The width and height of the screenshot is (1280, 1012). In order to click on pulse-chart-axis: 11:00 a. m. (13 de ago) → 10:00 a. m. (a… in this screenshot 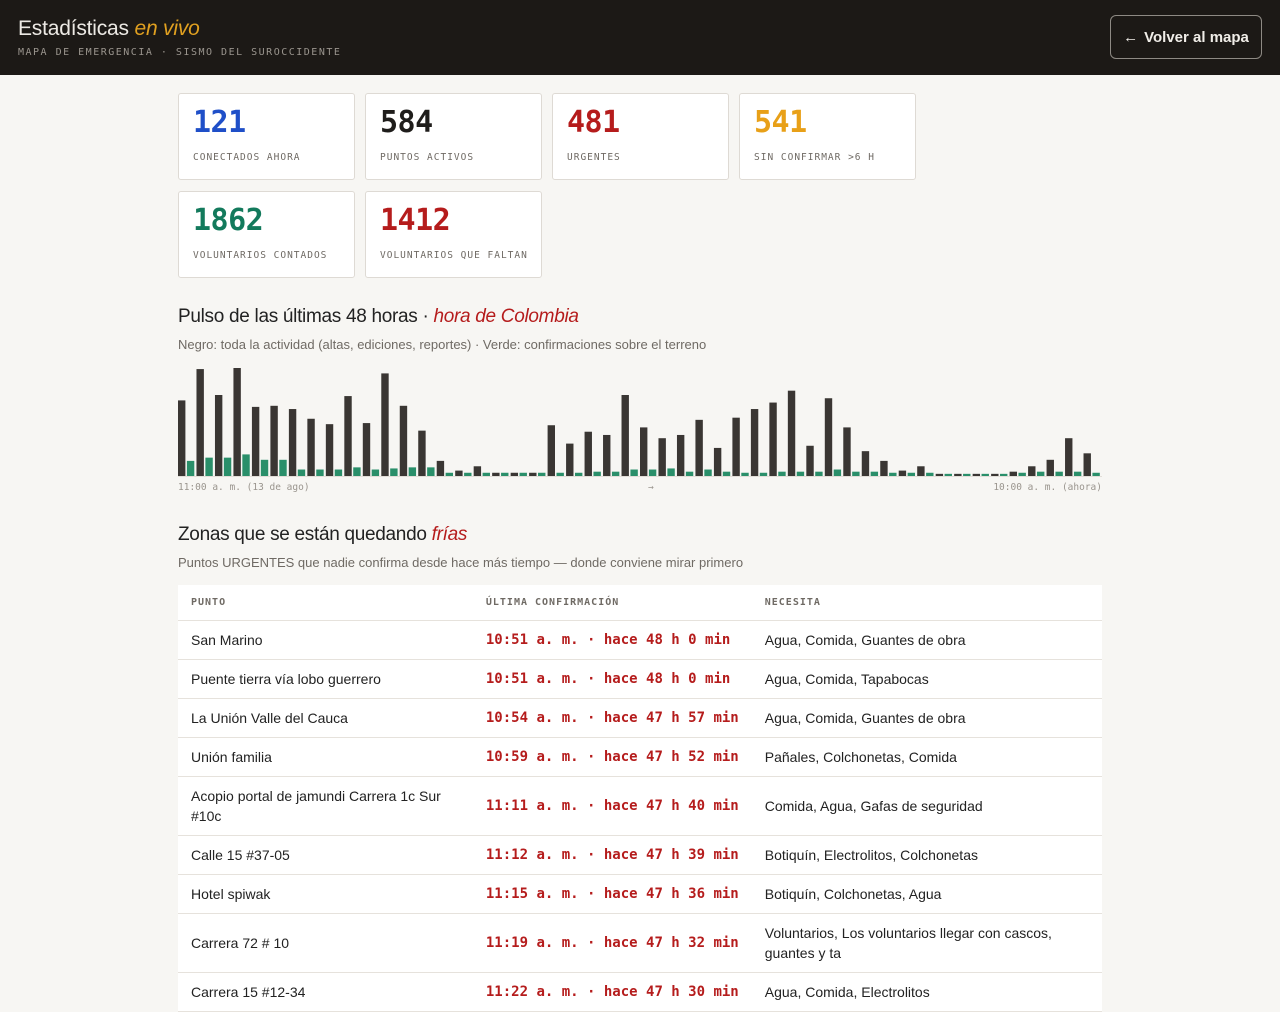, I will do `click(640, 489)`.